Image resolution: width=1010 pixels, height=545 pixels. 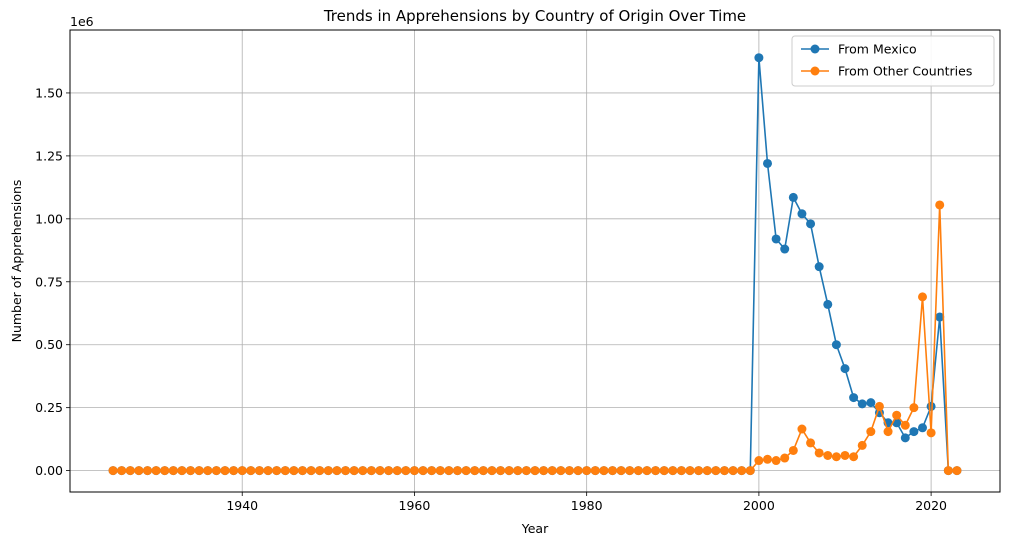 I want to click on x-tick-label: 1980, so click(x=587, y=505).